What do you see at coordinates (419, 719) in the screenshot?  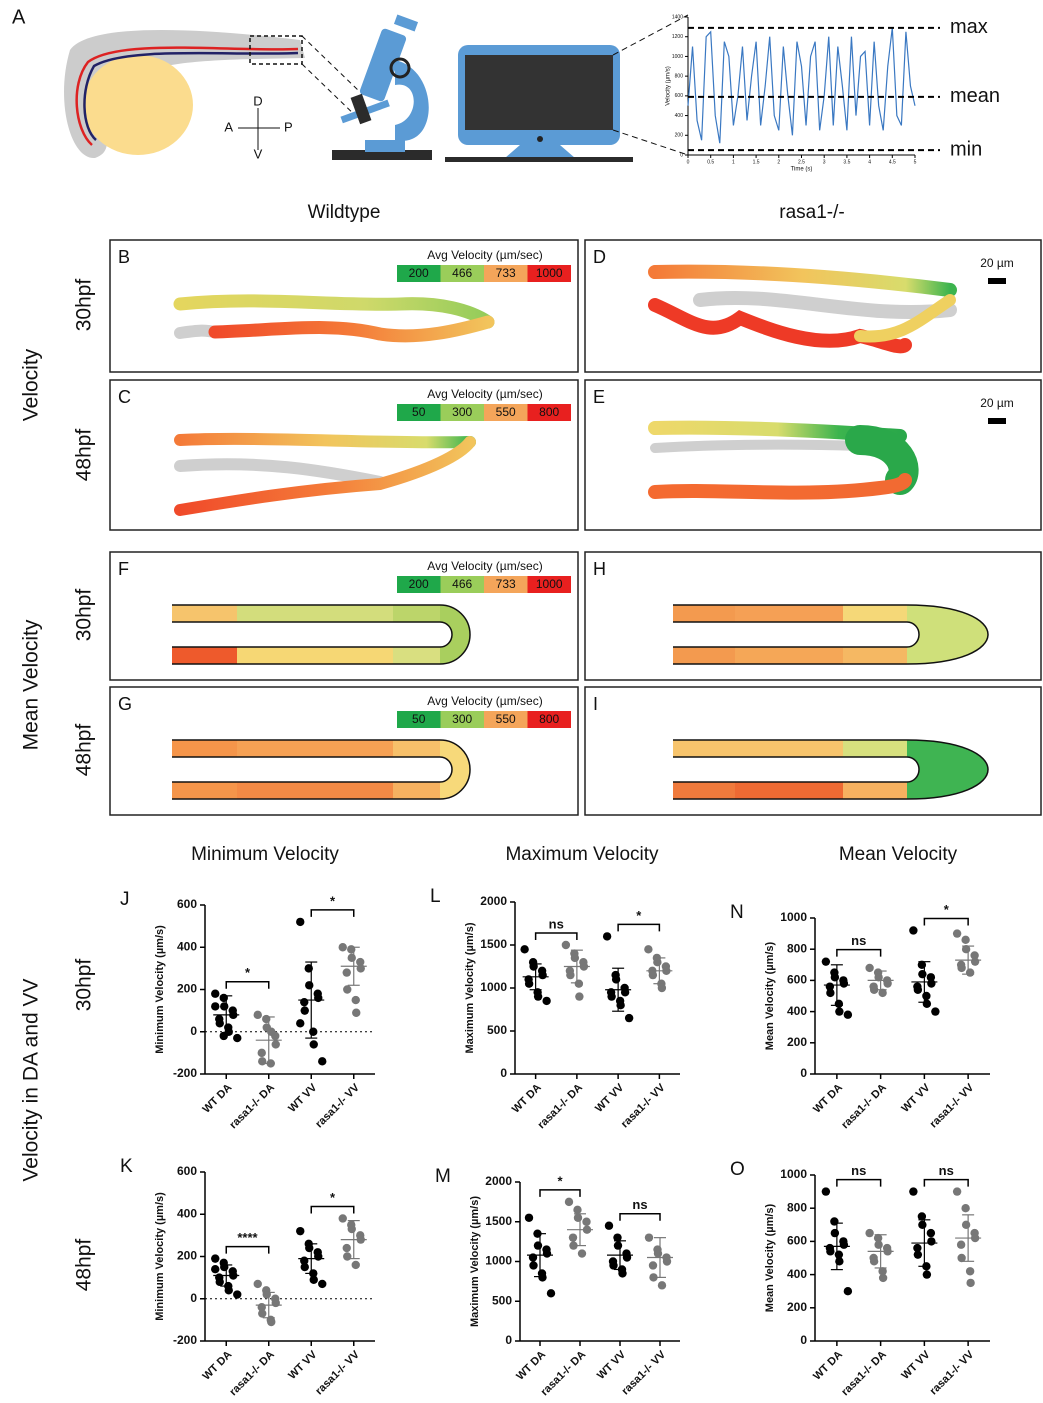 I see `legend-tick: 50` at bounding box center [419, 719].